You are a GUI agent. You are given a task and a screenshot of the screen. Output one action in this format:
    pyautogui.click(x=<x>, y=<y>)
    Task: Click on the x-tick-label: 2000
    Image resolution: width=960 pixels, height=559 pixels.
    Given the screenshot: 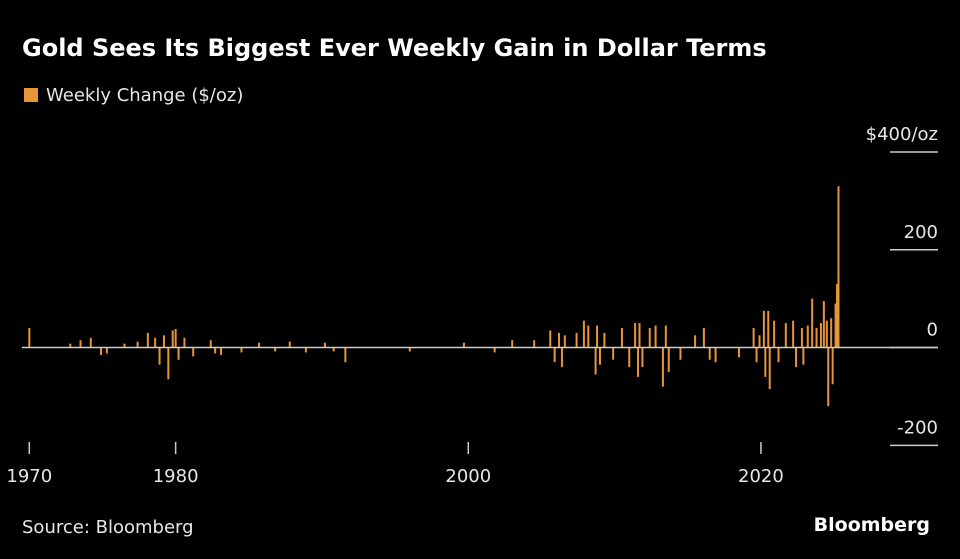 What is the action you would take?
    pyautogui.click(x=468, y=476)
    